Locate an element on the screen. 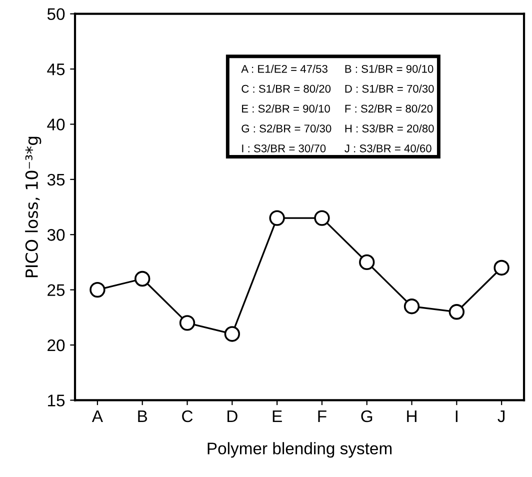 The image size is (532, 477). x-tick-label: D is located at coordinates (233, 416).